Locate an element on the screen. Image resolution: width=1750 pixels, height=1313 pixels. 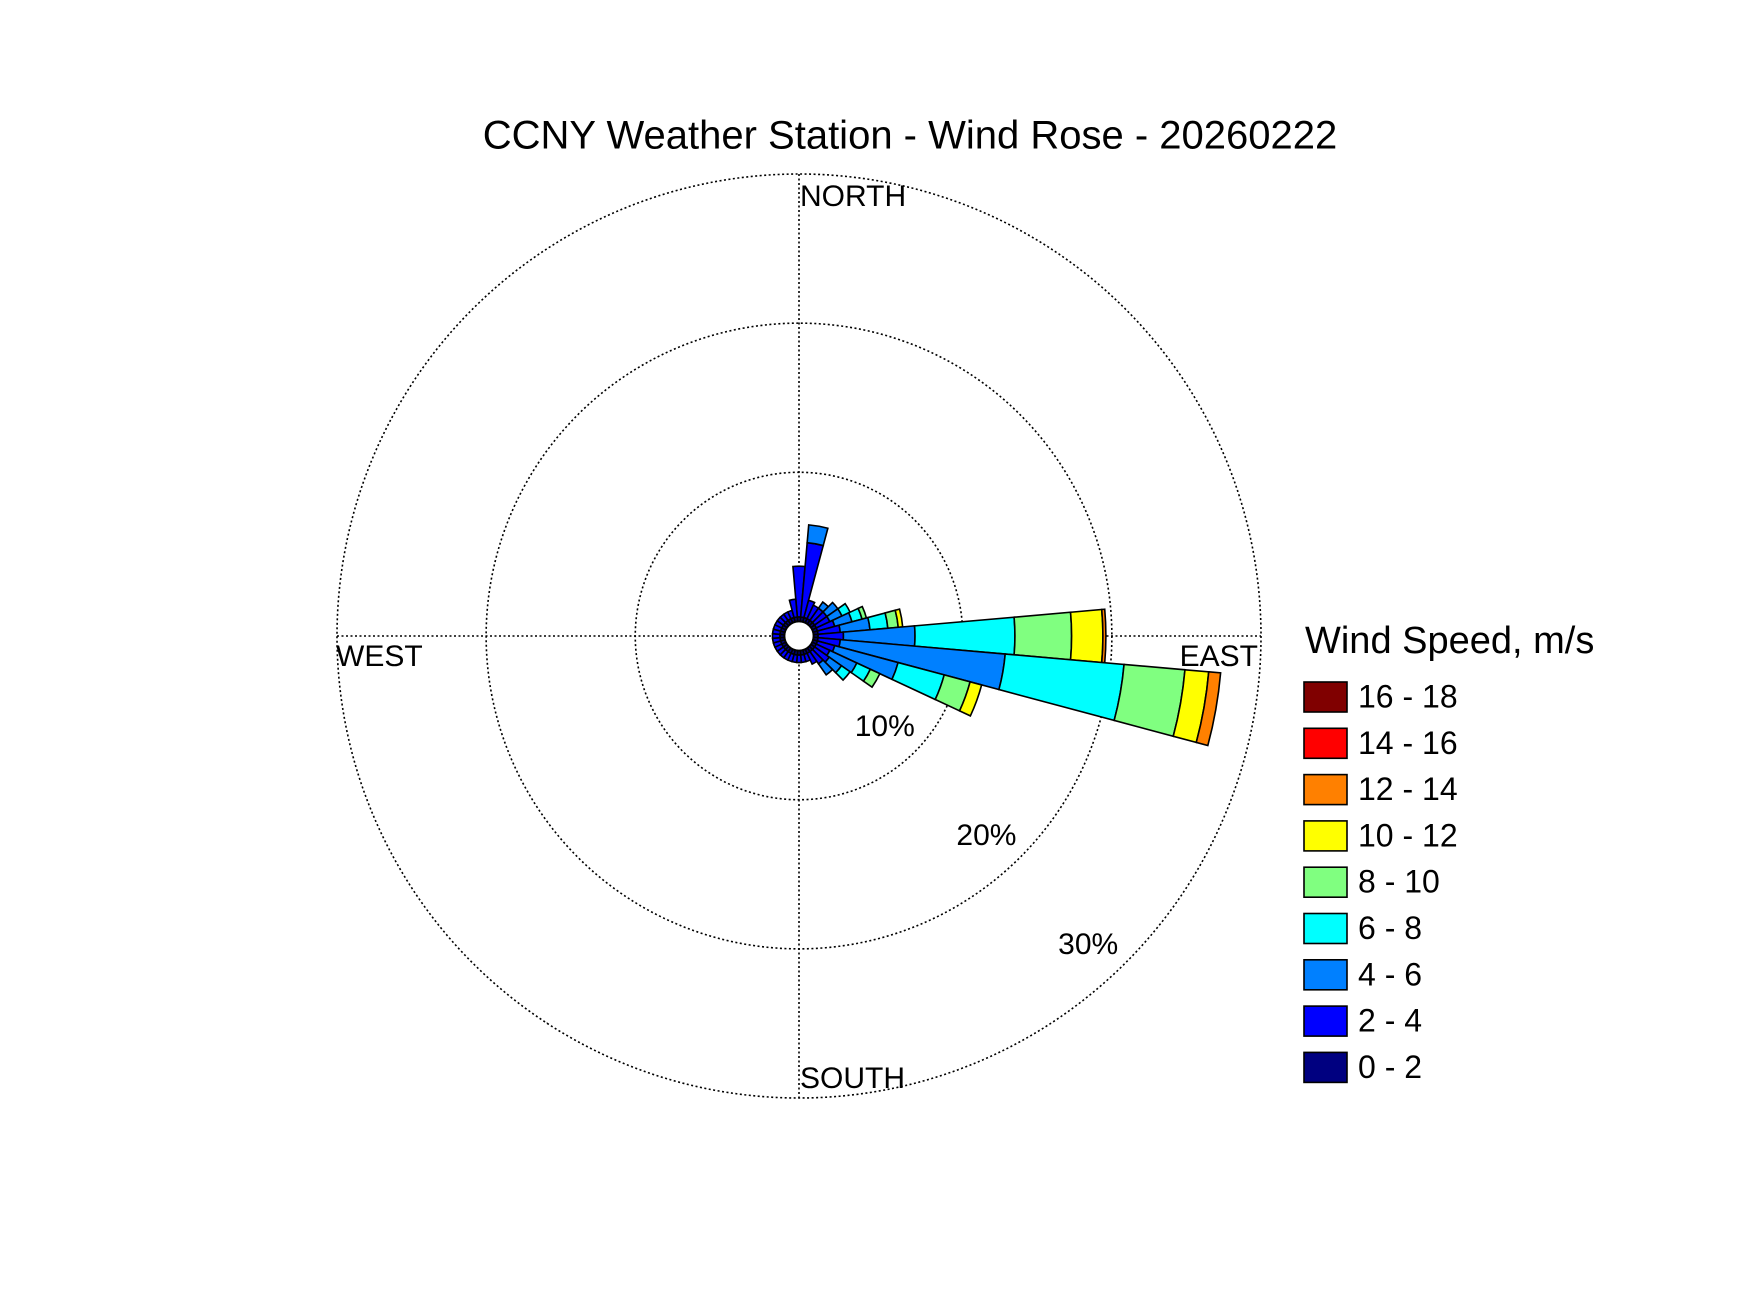
direction-label: SOUTH is located at coordinates (852, 1078).